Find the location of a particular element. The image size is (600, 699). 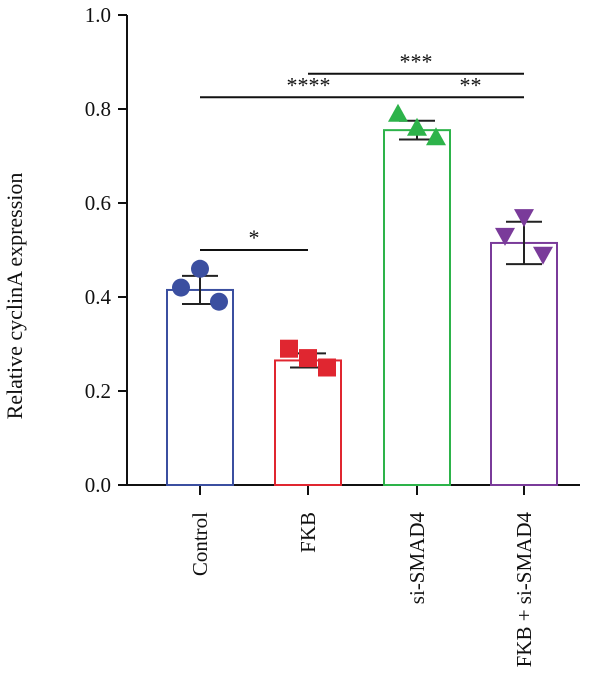

significance-label: * is located at coordinates (254, 237).